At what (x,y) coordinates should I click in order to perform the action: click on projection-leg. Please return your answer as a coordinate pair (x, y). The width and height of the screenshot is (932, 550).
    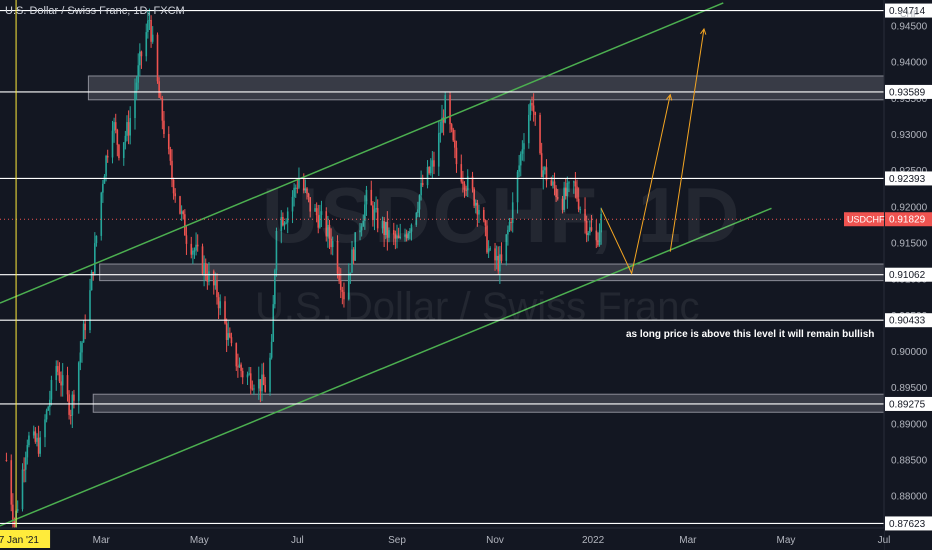
    Looking at the image, I should click on (687, 140).